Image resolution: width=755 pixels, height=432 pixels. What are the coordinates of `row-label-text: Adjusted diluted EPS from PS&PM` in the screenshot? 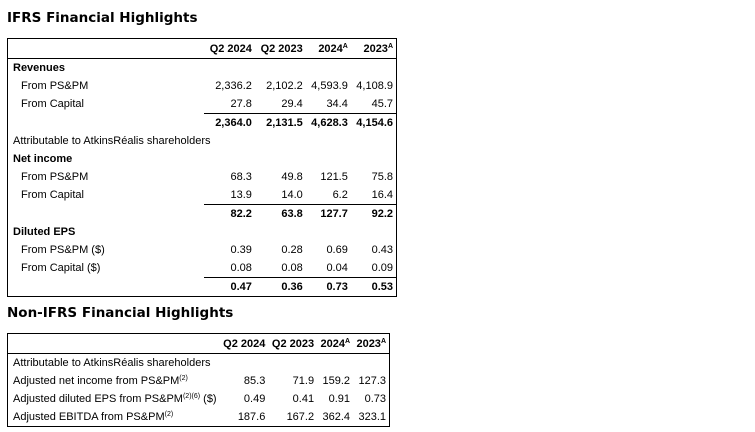 It's located at (98, 399).